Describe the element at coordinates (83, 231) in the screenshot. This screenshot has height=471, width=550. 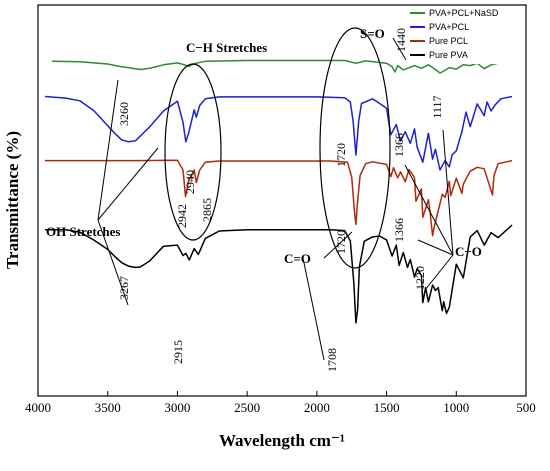
I see `oh-stretches-label: OH Stretches` at that location.